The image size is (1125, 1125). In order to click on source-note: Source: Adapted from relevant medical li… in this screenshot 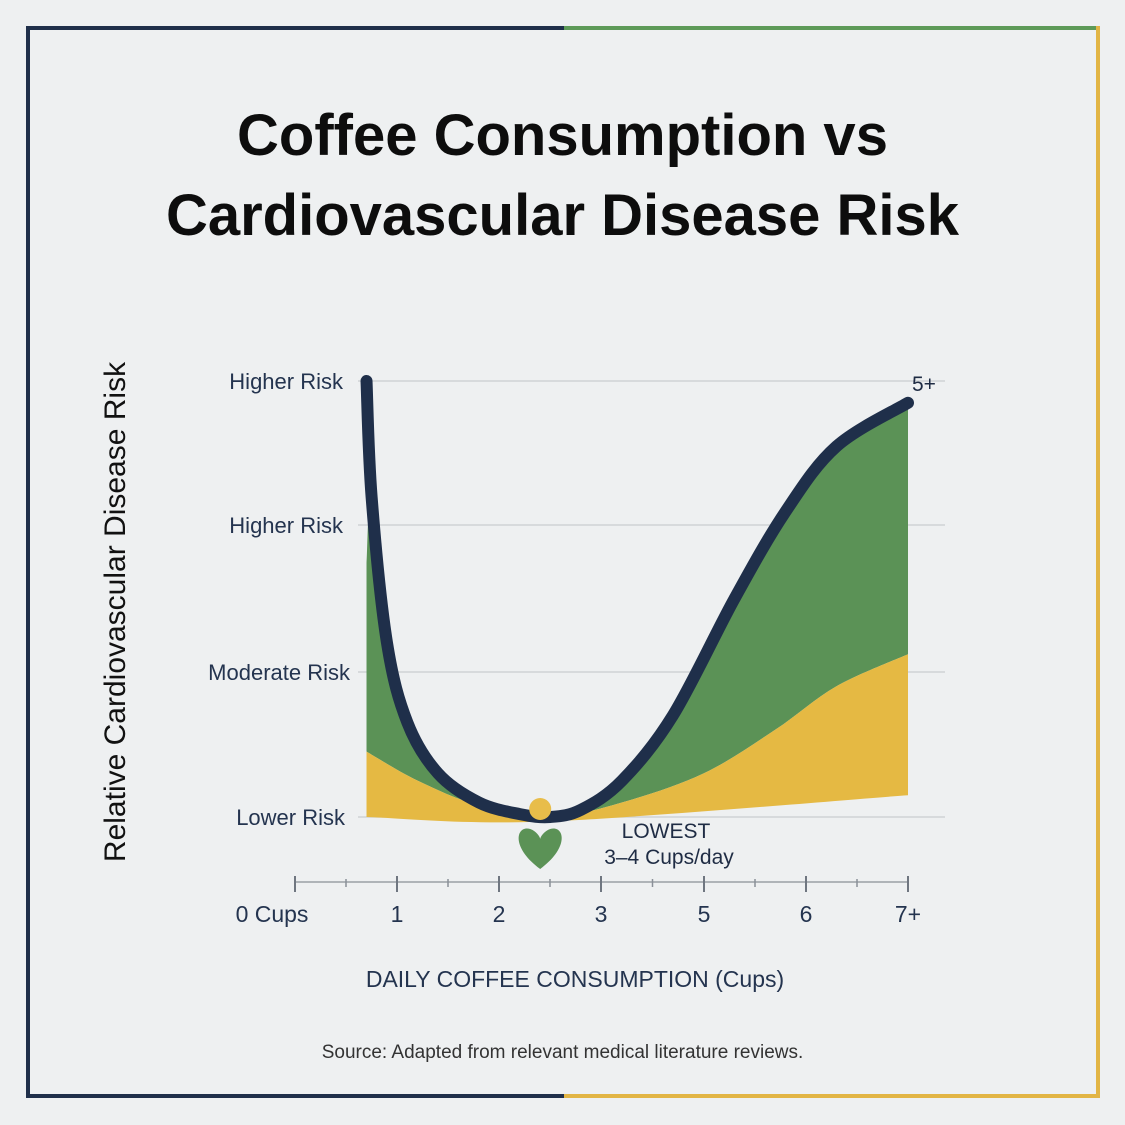, I will do `click(562, 1052)`.